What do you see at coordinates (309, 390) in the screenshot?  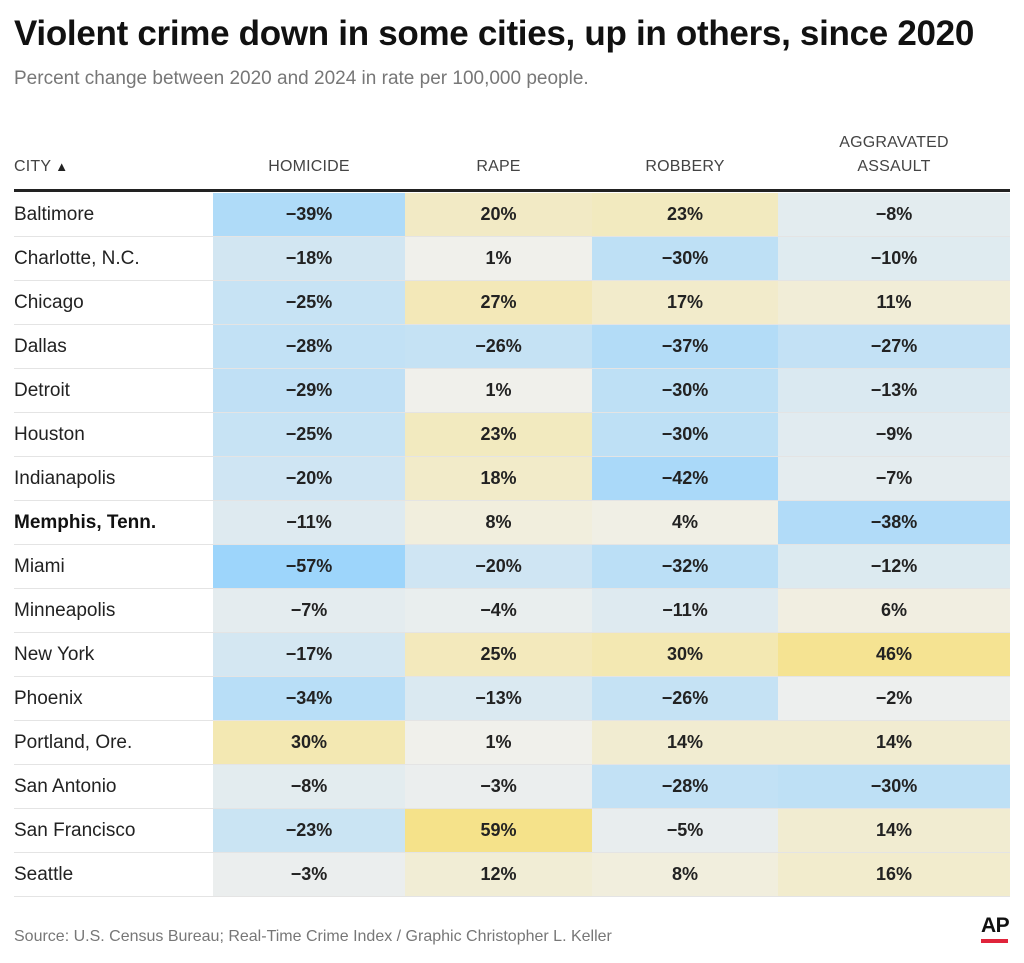 I see `heatmap-cell-homicide: −29%` at bounding box center [309, 390].